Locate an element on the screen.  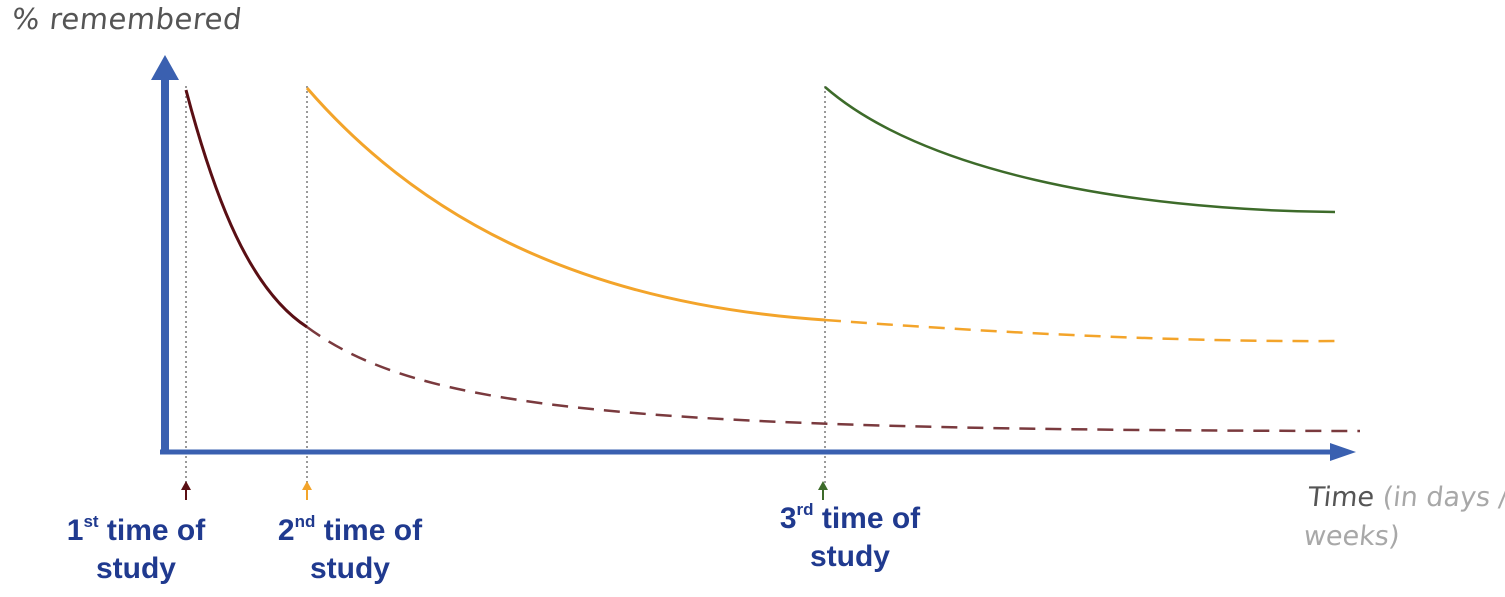
curve-2-dashed is located at coordinates (1080, 330).